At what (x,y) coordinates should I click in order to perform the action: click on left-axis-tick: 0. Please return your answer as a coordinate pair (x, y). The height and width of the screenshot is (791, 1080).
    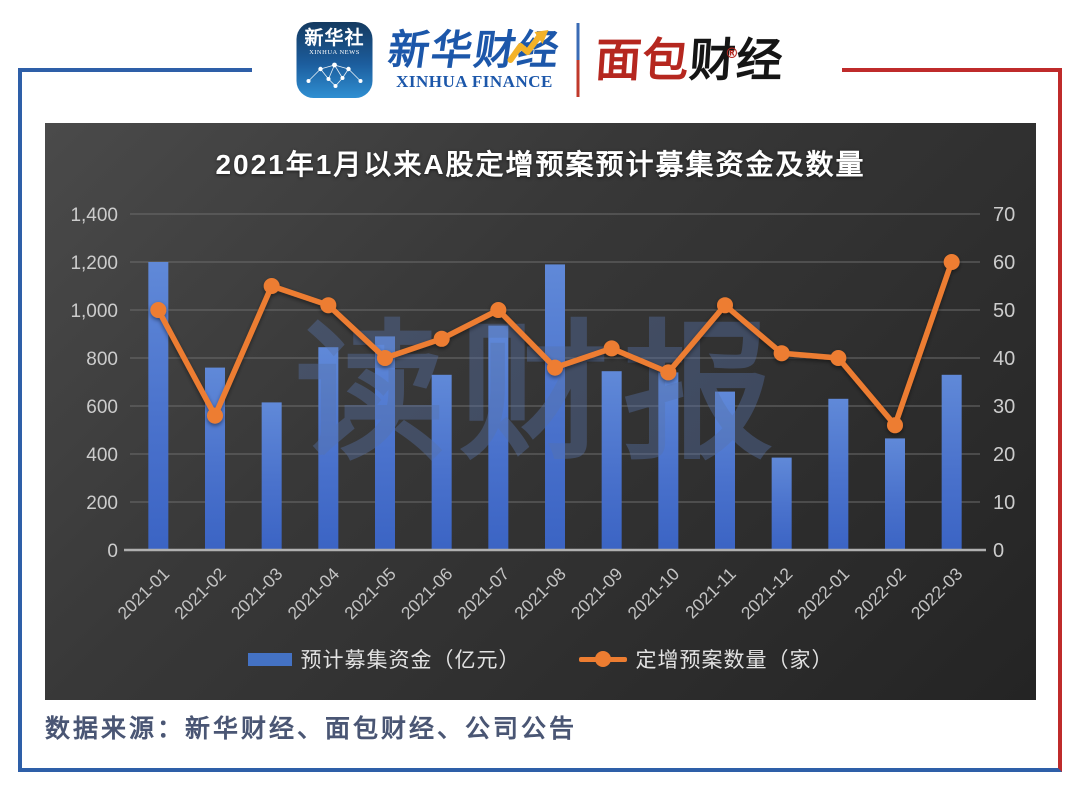
    Looking at the image, I should click on (112, 551).